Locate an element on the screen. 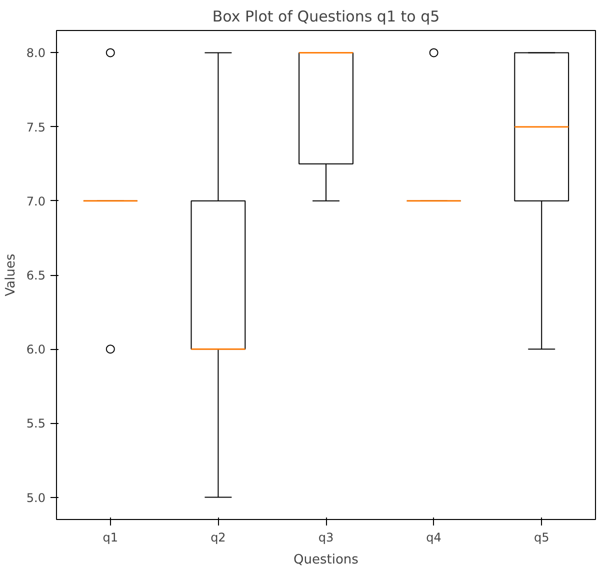 Image resolution: width=603 pixels, height=573 pixels. x-tick-label: q4 is located at coordinates (434, 537).